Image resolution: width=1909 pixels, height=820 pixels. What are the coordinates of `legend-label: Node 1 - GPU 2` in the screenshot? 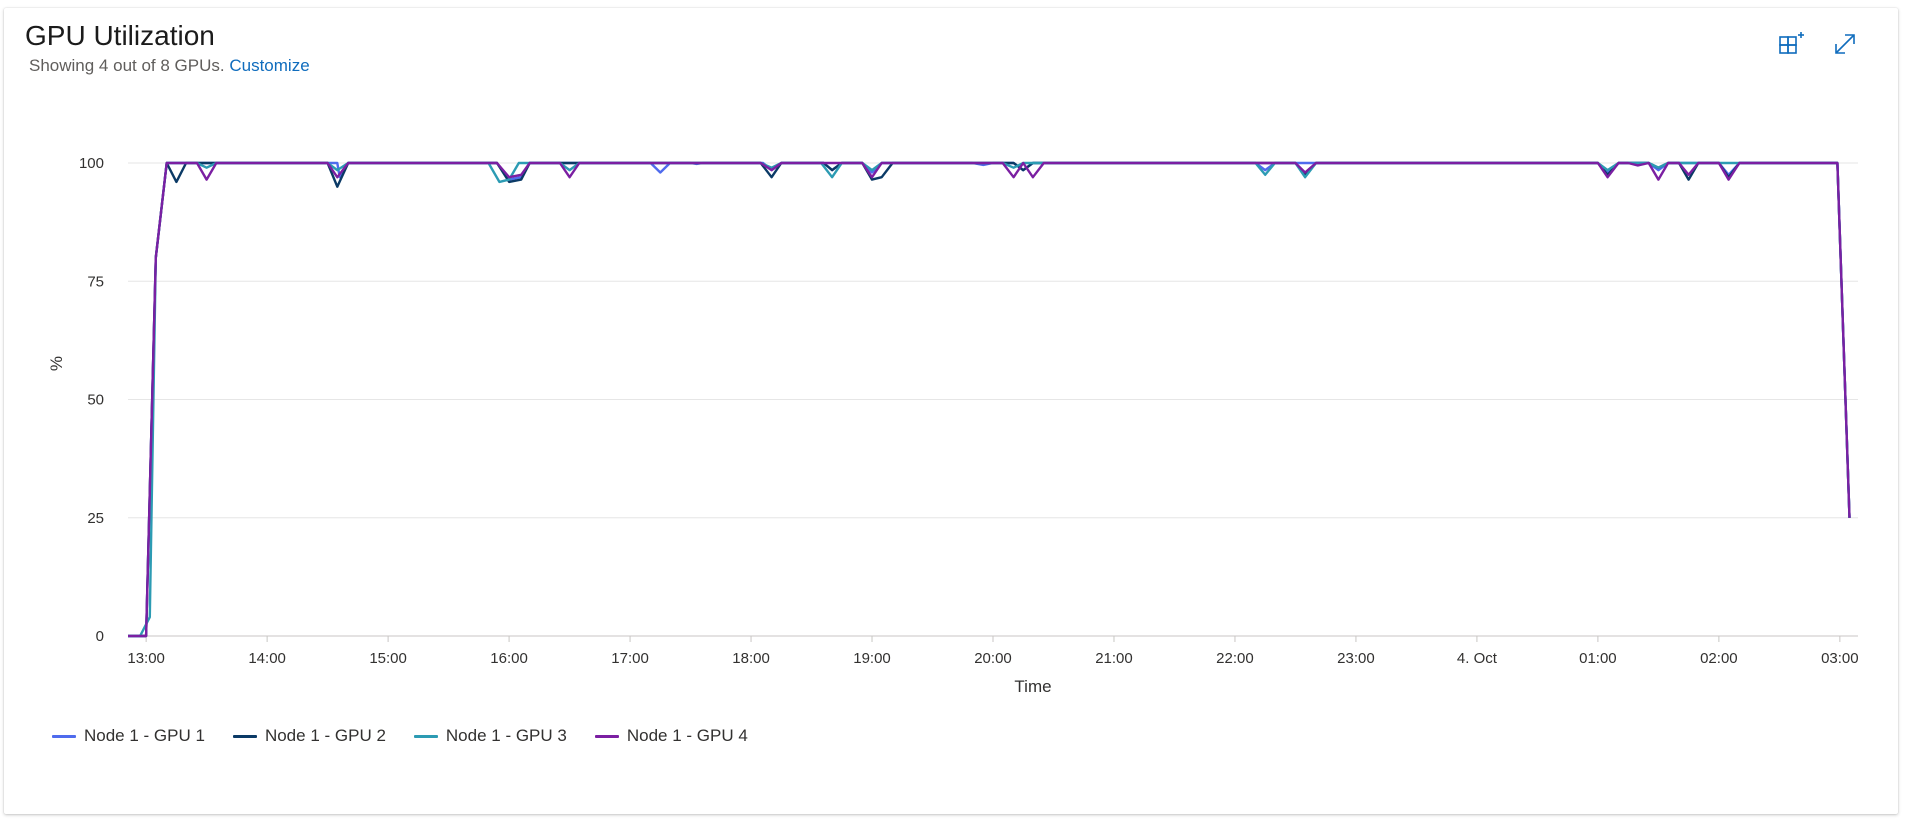 It's located at (325, 735).